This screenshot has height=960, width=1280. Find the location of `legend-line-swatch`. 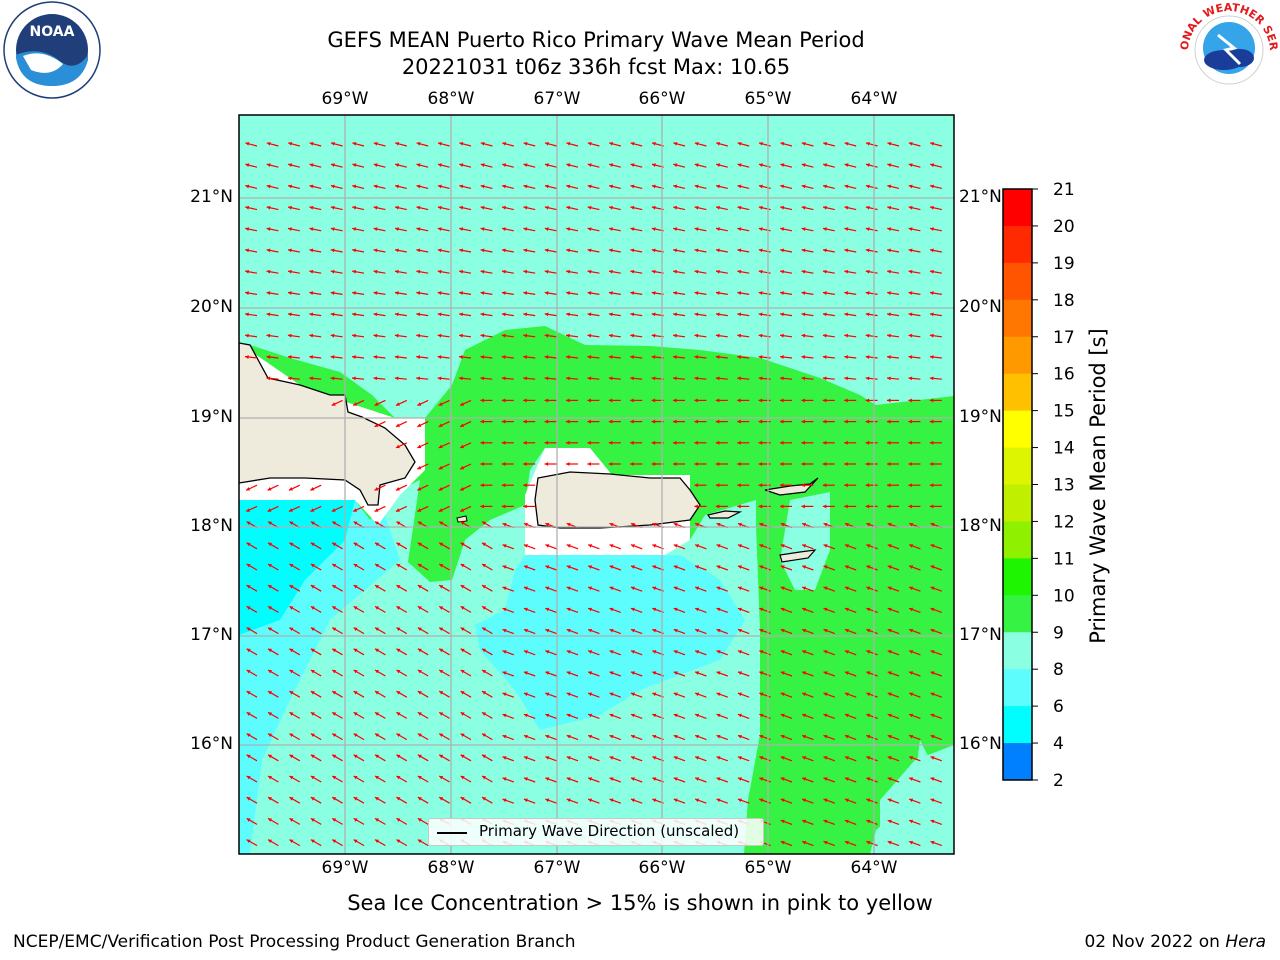

legend-line-swatch is located at coordinates (452, 833).